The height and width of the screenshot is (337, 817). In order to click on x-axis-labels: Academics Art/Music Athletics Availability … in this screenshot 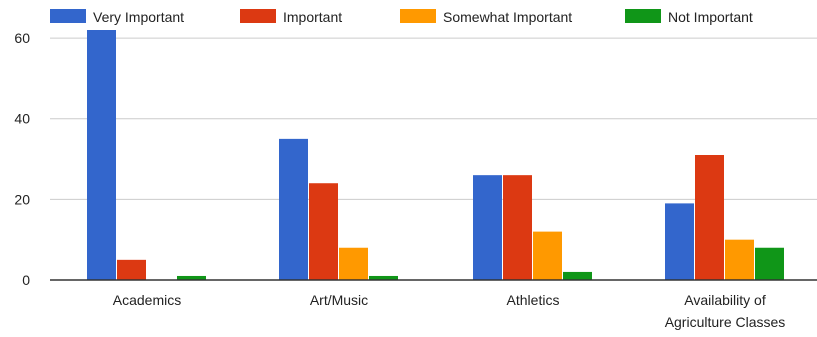, I will do `click(449, 311)`.